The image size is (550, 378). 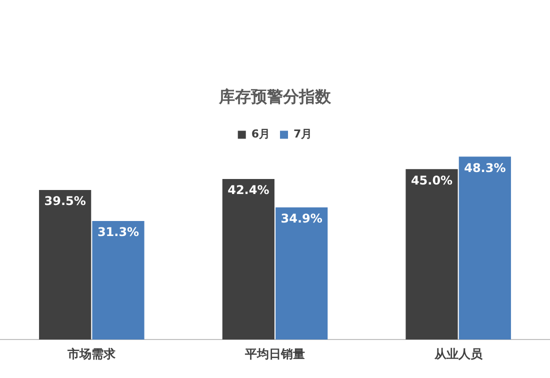 What do you see at coordinates (249, 190) in the screenshot?
I see `data-label: 42.4%` at bounding box center [249, 190].